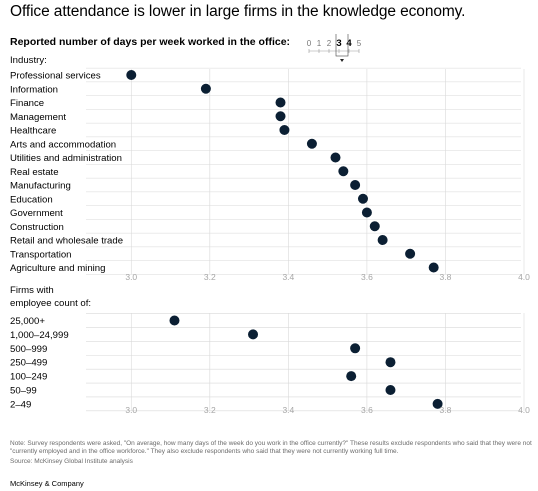 The image size is (538, 491). I want to click on category-label: Healthcare, so click(33, 131).